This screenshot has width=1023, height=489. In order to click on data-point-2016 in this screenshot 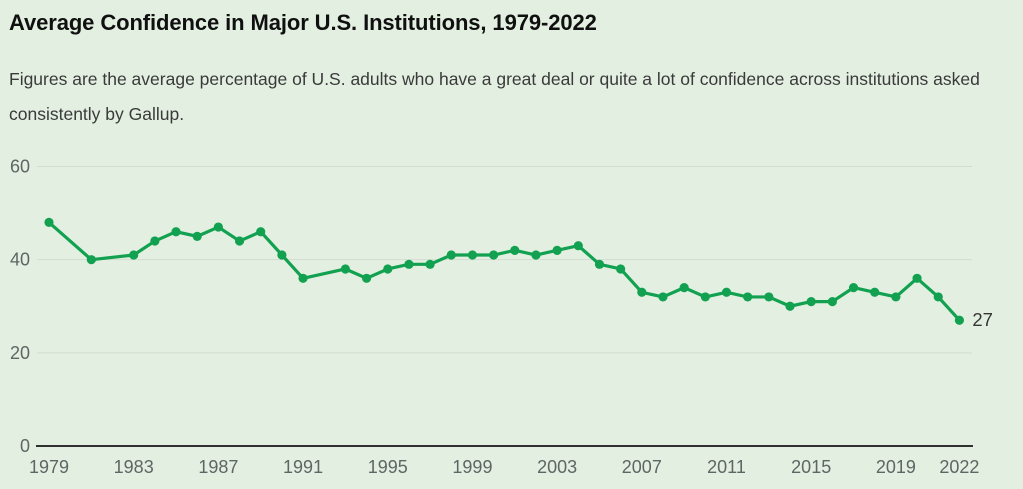, I will do `click(832, 301)`.